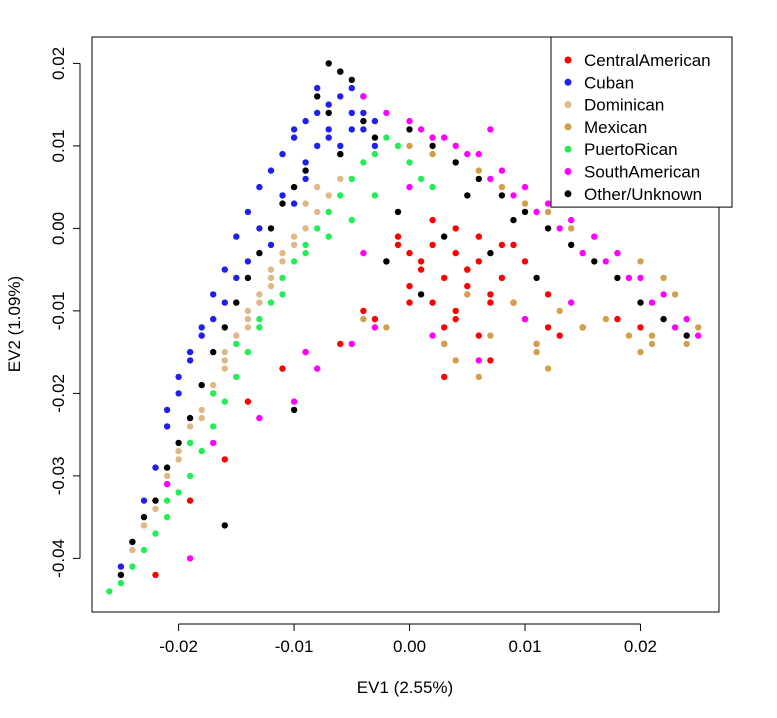 The height and width of the screenshot is (718, 777). Describe the element at coordinates (58, 145) in the screenshot. I see `y-tick-label: 0.01` at that location.